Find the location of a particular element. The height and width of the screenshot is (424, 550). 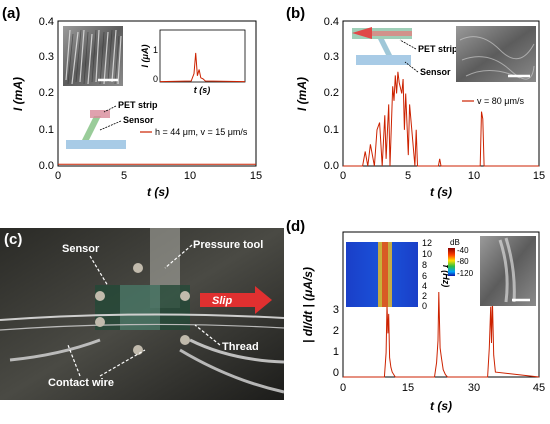

panel-d-ytick-1: 1 is located at coordinates (336, 352).